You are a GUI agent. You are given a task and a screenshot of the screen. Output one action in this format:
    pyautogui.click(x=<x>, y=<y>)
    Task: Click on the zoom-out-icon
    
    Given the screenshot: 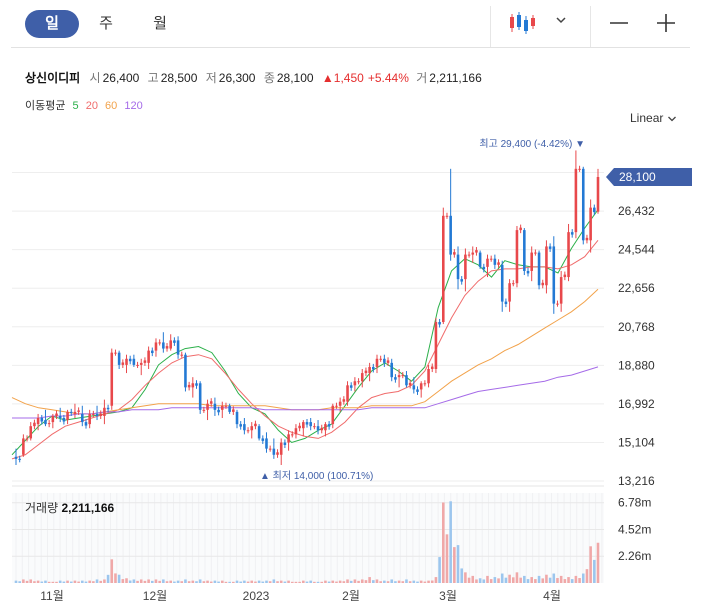 What is the action you would take?
    pyautogui.click(x=619, y=23)
    